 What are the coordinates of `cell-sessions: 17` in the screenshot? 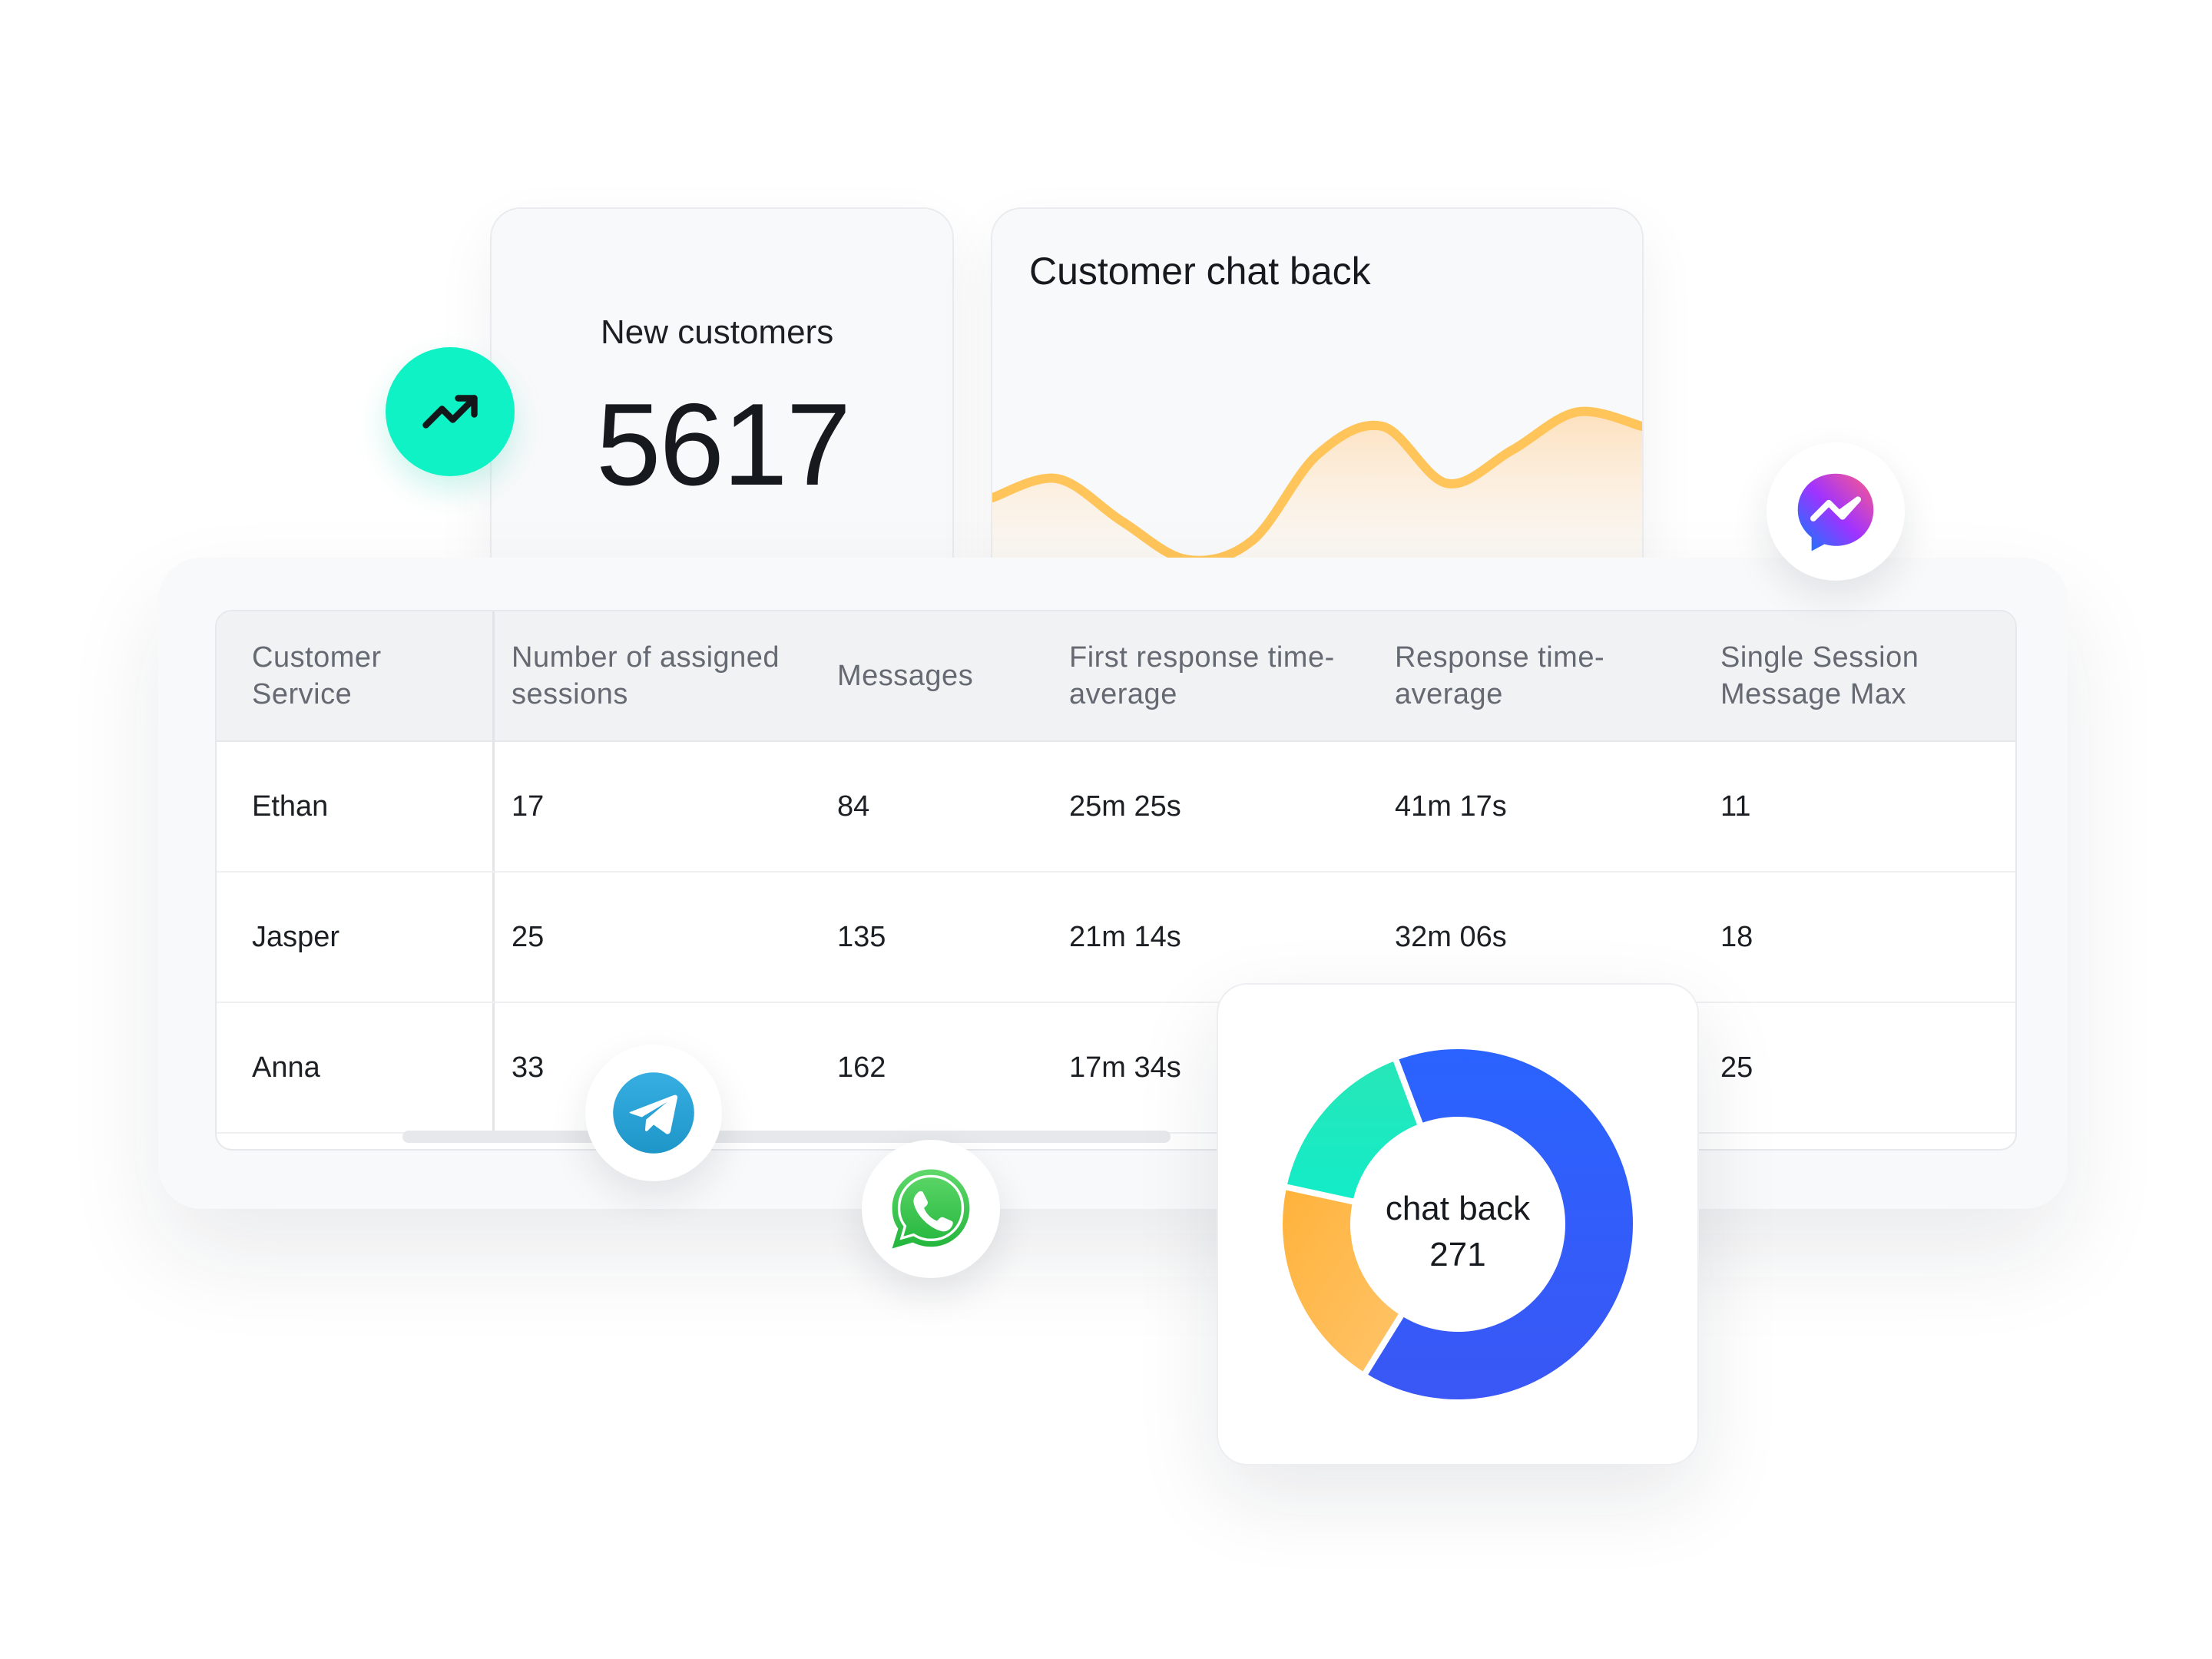 It's located at (529, 807).